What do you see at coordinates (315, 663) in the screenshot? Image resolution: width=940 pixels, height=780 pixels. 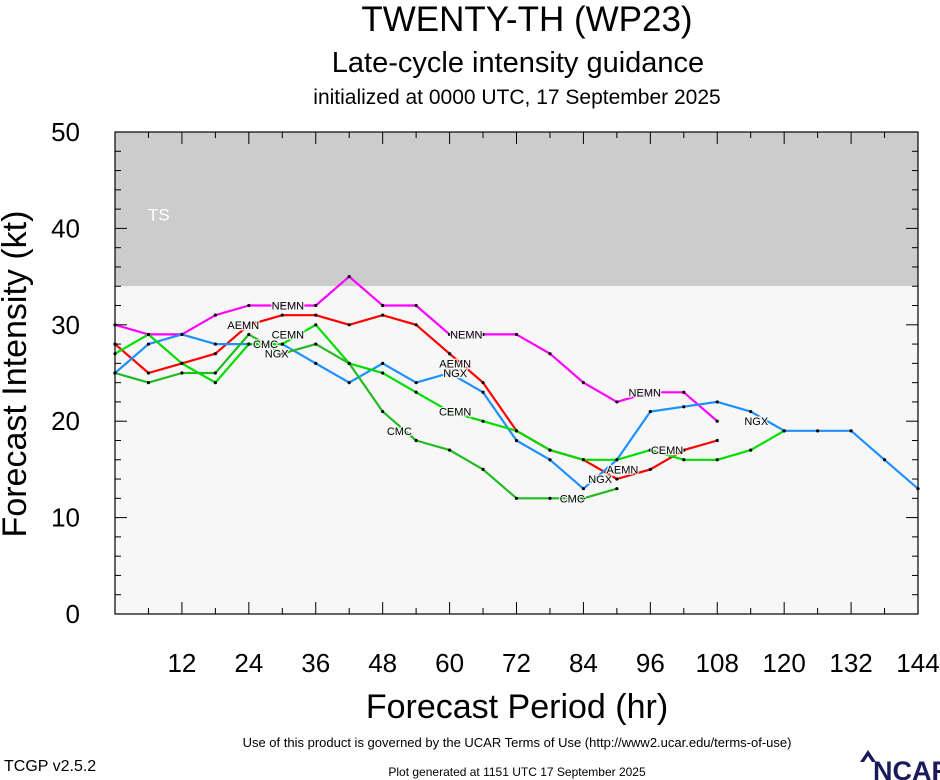 I see `x-tick-label: 36` at bounding box center [315, 663].